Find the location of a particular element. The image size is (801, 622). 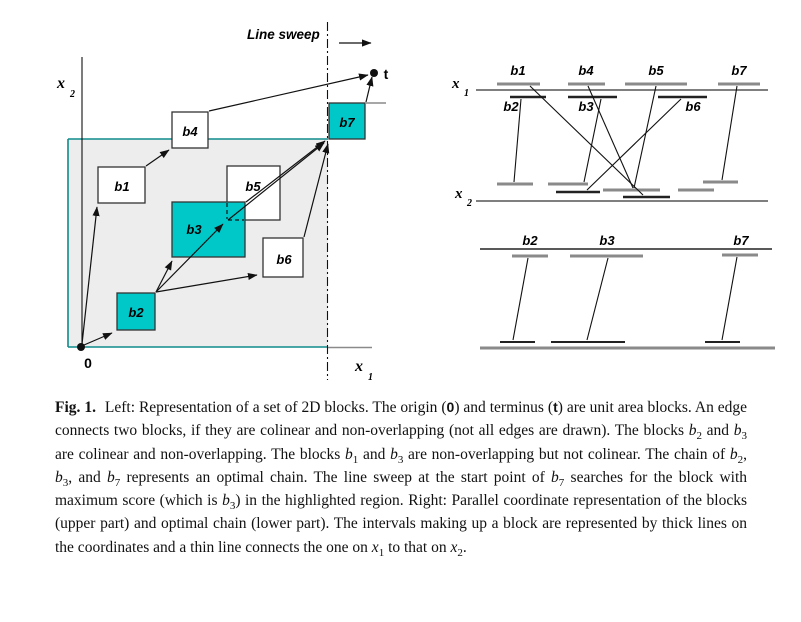

b6-connector is located at coordinates (634, 144).